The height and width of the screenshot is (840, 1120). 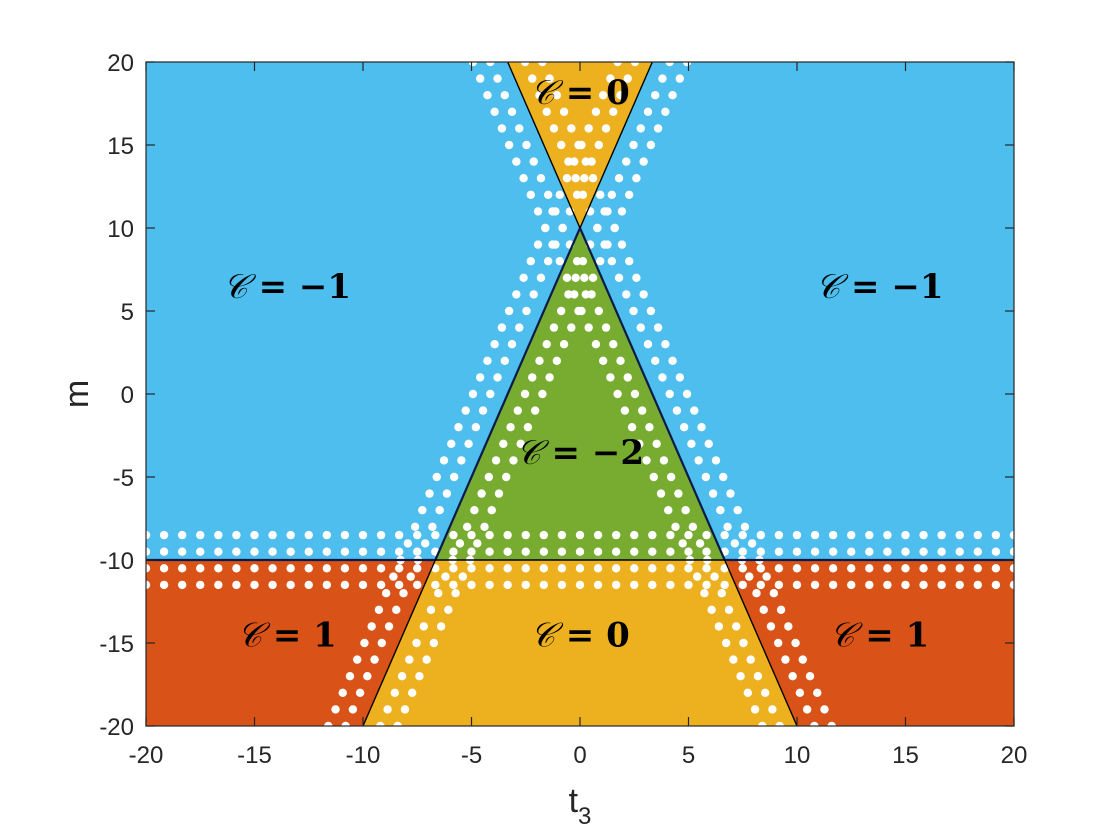 I want to click on y-tick-label: -20, so click(x=116, y=727).